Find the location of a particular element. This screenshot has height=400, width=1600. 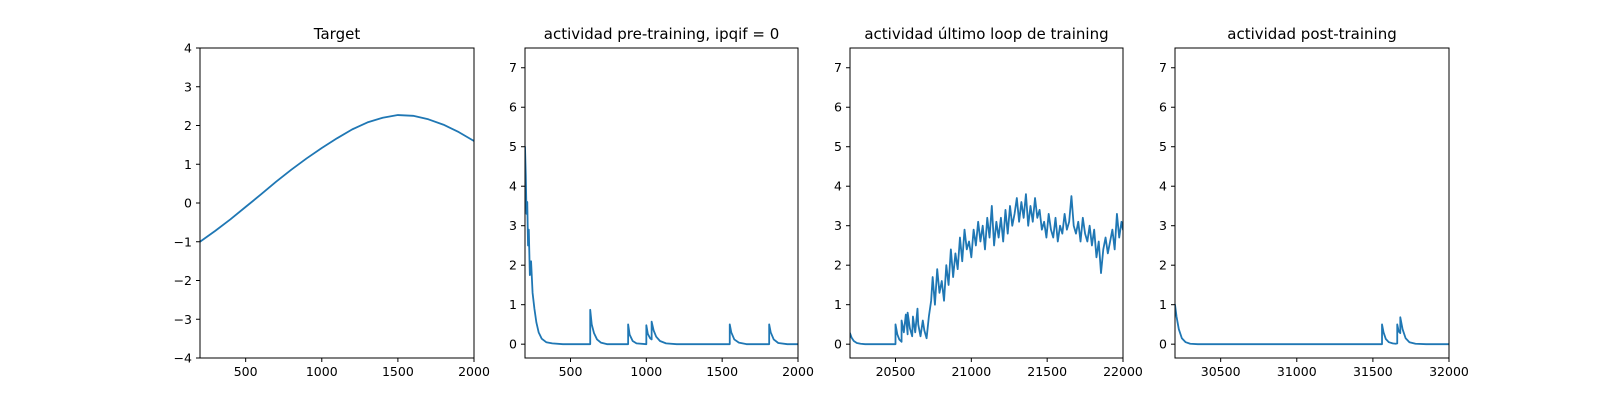

y-tick-label: −1 is located at coordinates (183, 241).